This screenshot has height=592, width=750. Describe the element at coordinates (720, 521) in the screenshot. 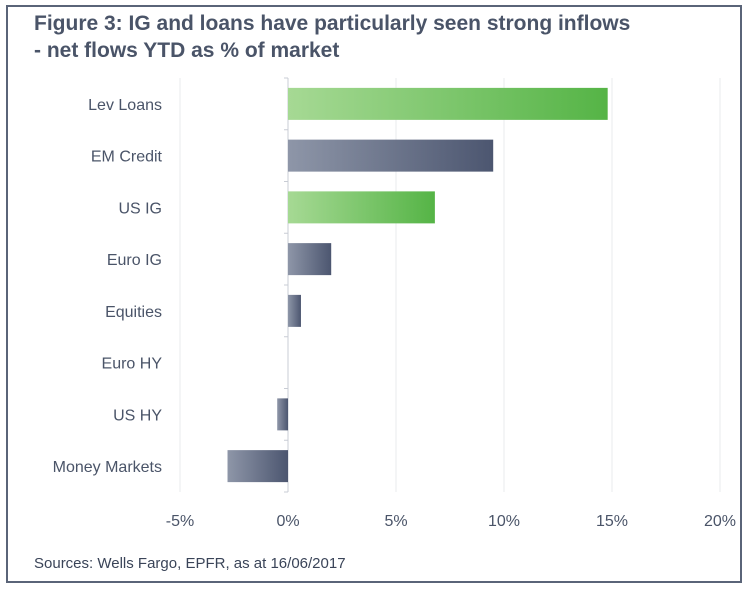

I see `x-tick-label: 20%` at that location.